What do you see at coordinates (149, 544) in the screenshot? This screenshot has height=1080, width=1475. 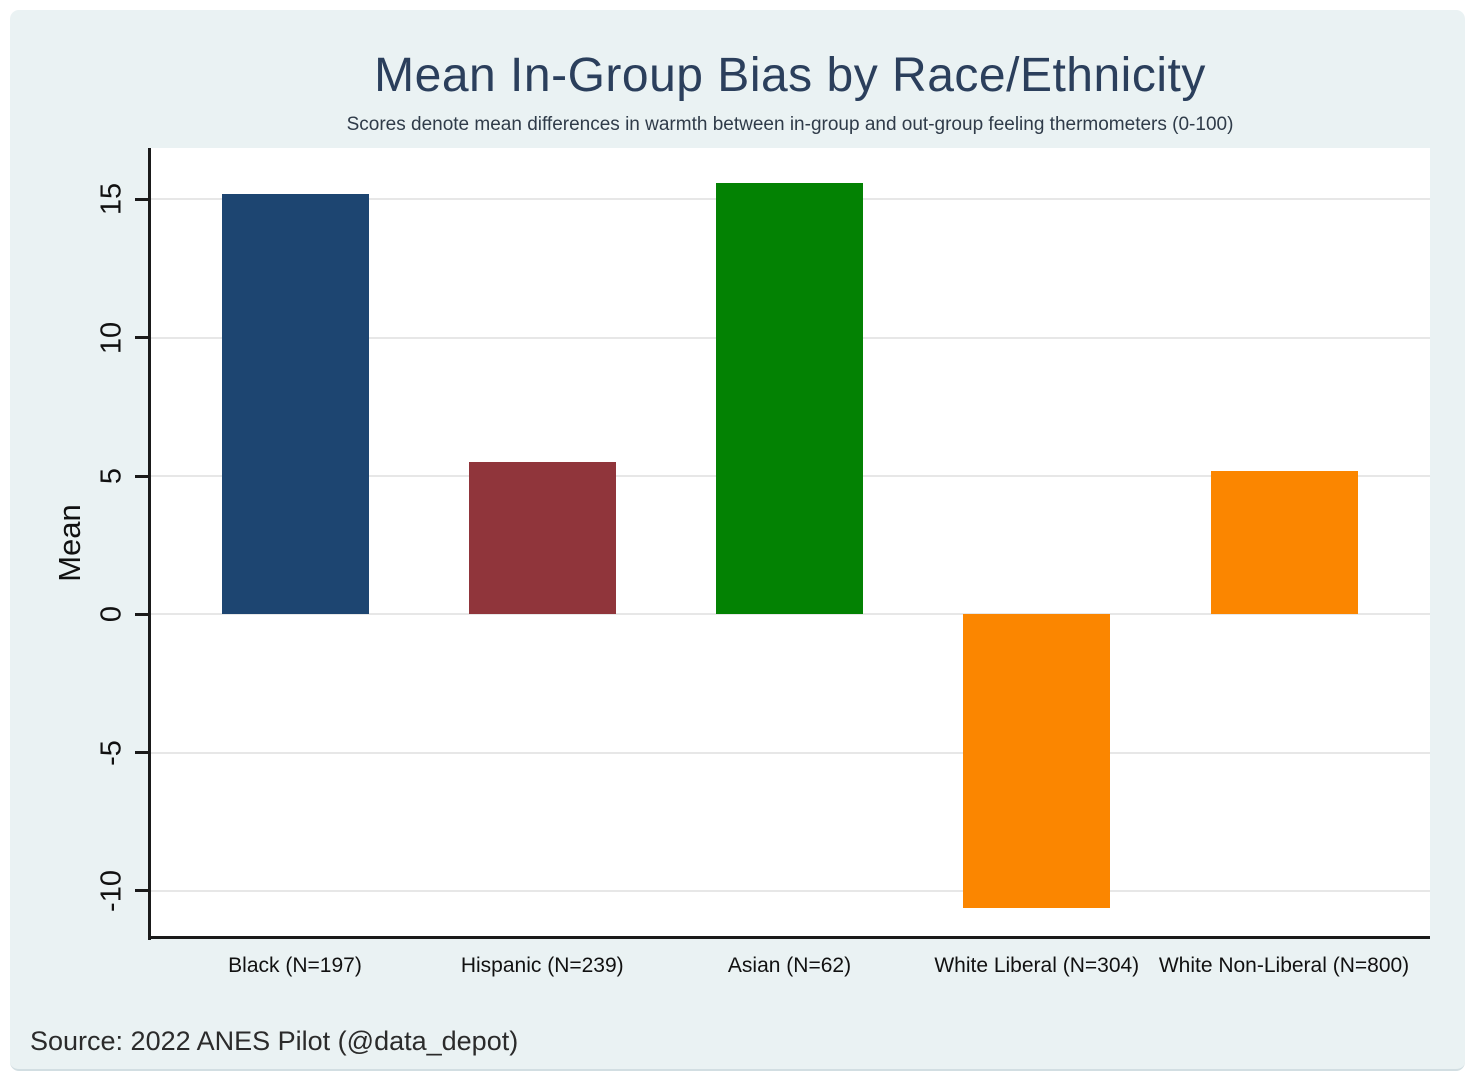 I see `y-axis-line` at bounding box center [149, 544].